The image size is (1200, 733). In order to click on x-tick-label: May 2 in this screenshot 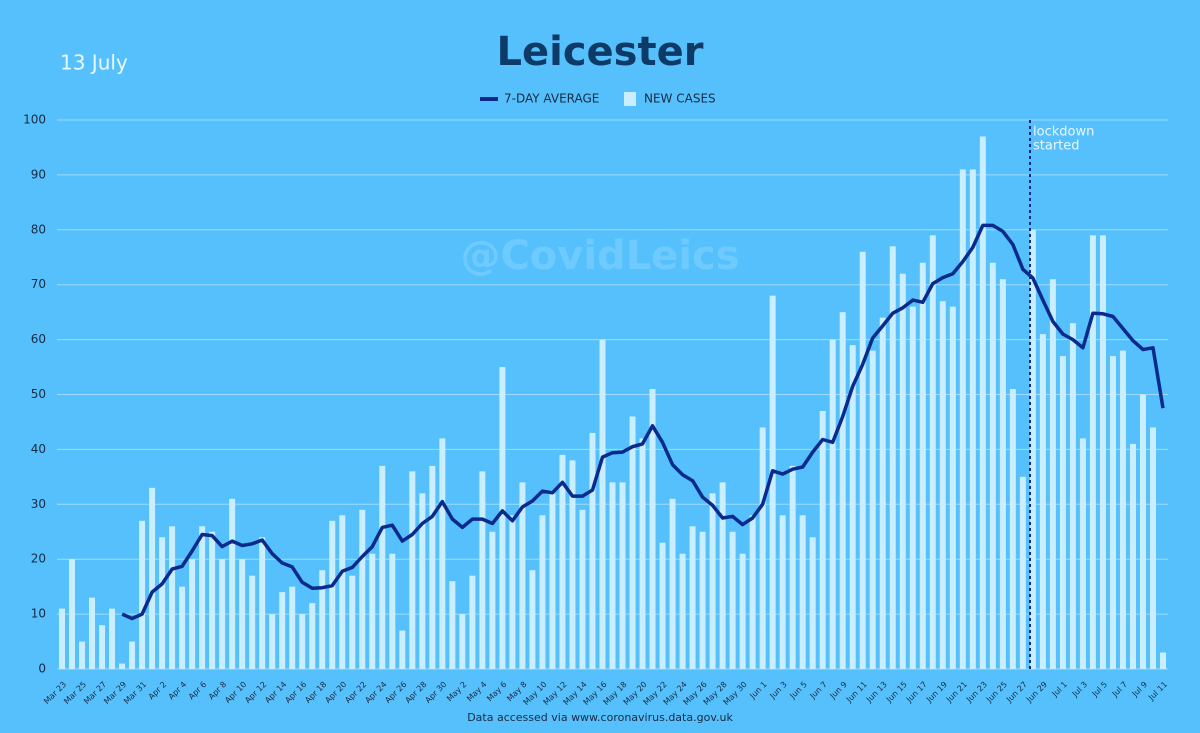, I will do `click(456, 691)`.